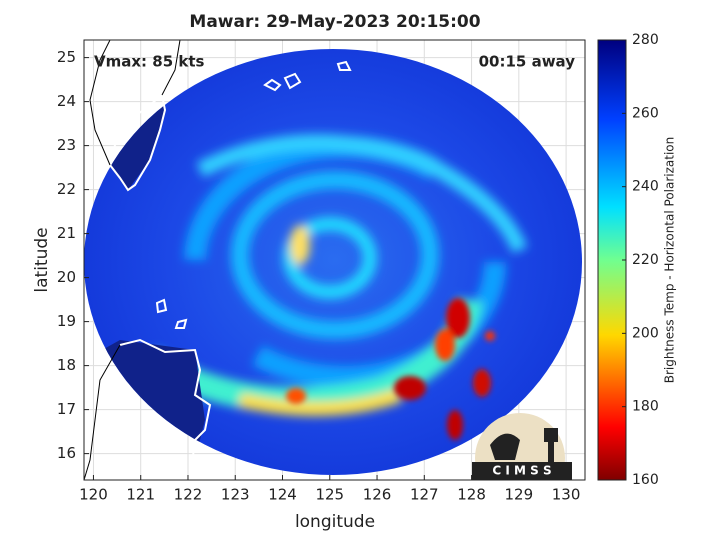 Image resolution: width=720 pixels, height=540 pixels. Describe the element at coordinates (566, 495) in the screenshot. I see `x-tick-label: 130` at that location.